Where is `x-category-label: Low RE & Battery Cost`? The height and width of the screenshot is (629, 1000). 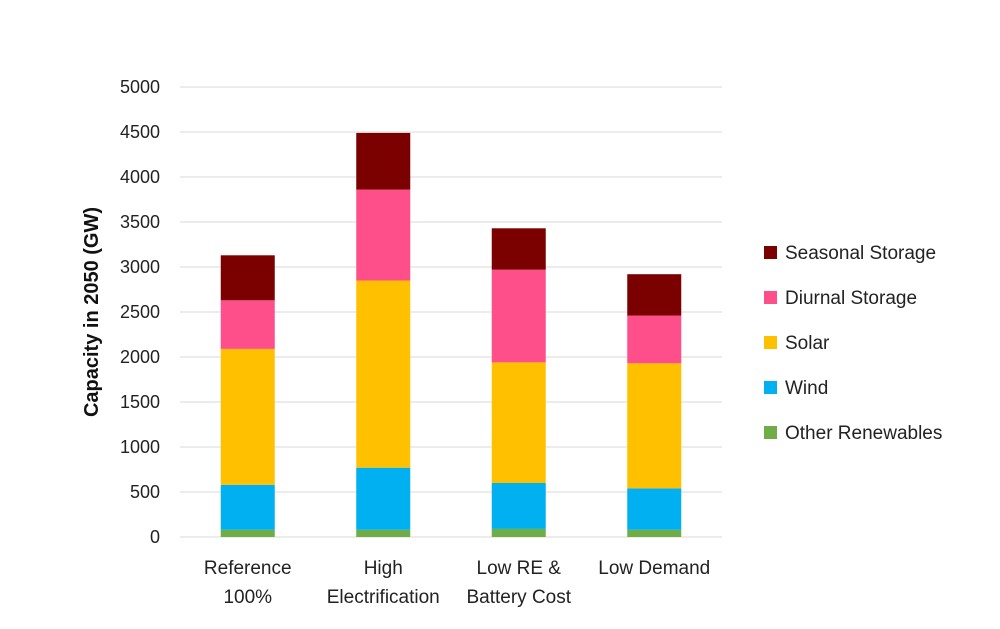
x-category-label: Low RE & Battery Cost is located at coordinates (518, 583).